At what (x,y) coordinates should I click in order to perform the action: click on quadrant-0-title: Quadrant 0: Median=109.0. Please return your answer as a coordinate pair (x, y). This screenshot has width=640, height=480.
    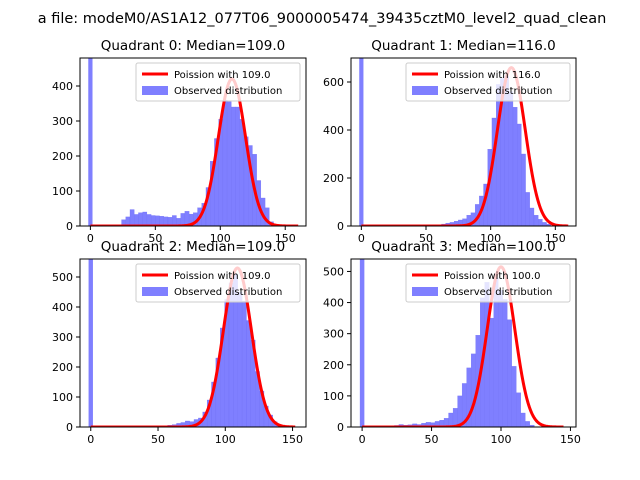
    Looking at the image, I should click on (193, 46).